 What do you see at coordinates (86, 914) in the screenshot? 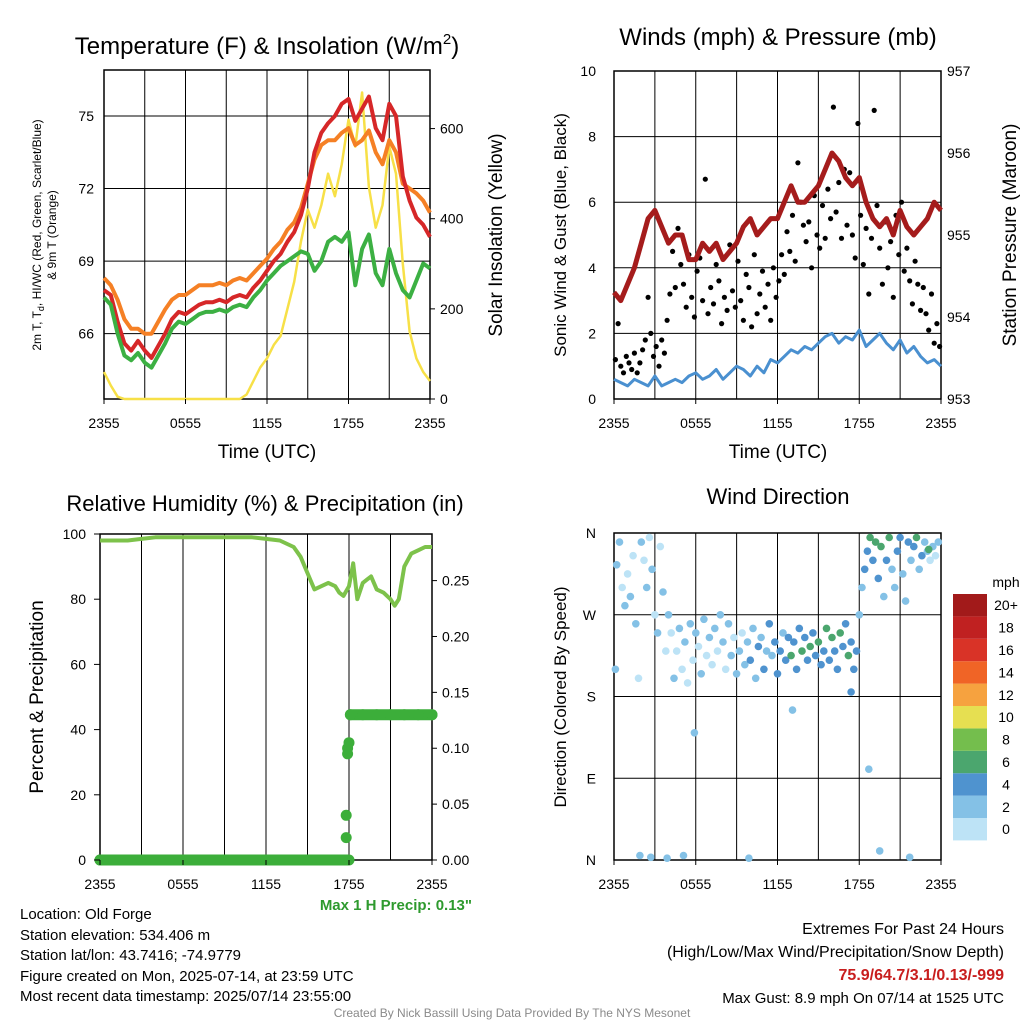
I see `station-location: Location: Old Forge` at bounding box center [86, 914].